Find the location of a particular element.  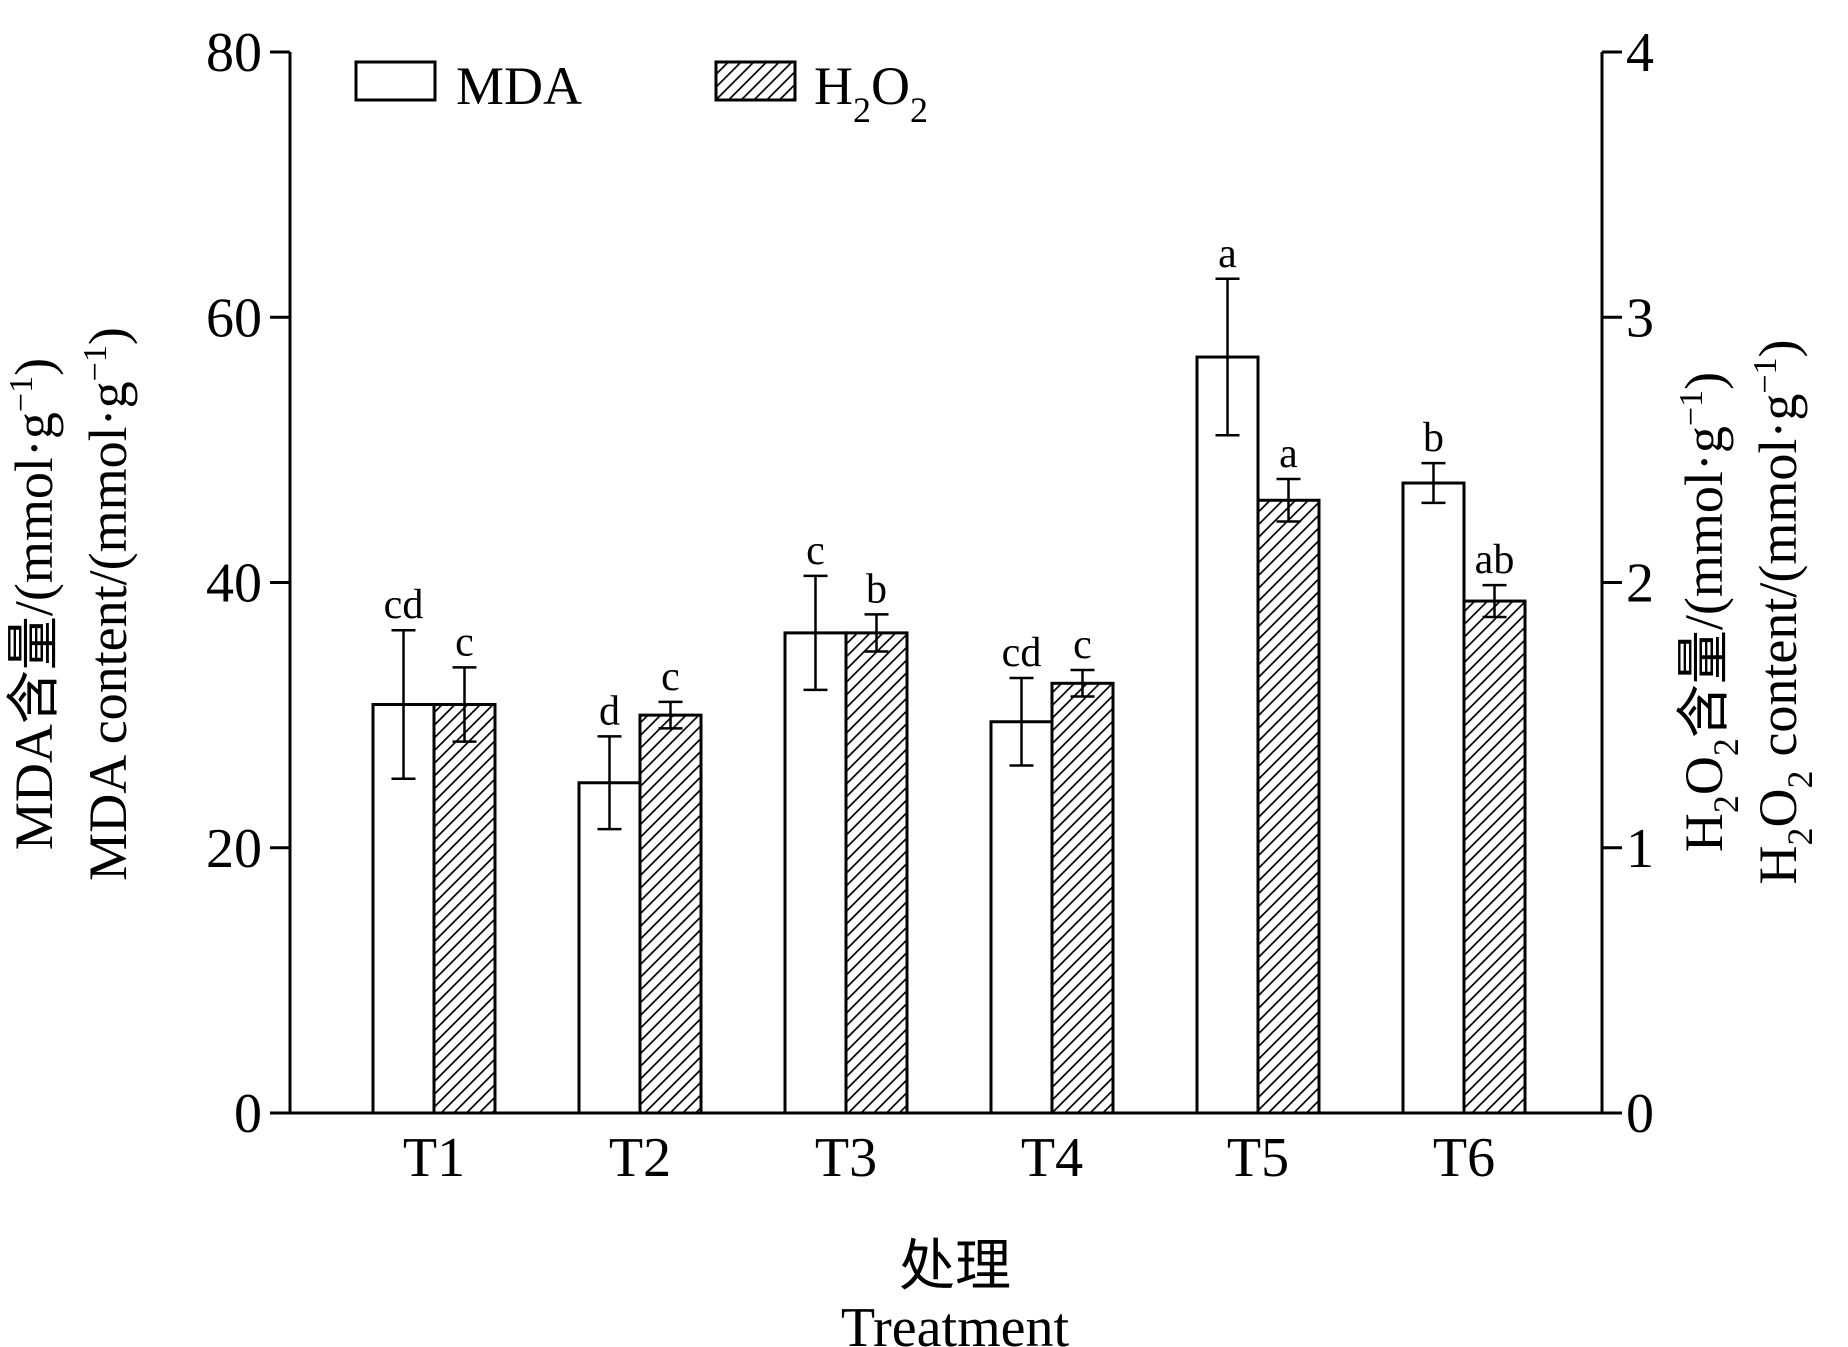

x-tick-label: T5 is located at coordinates (1258, 1158).